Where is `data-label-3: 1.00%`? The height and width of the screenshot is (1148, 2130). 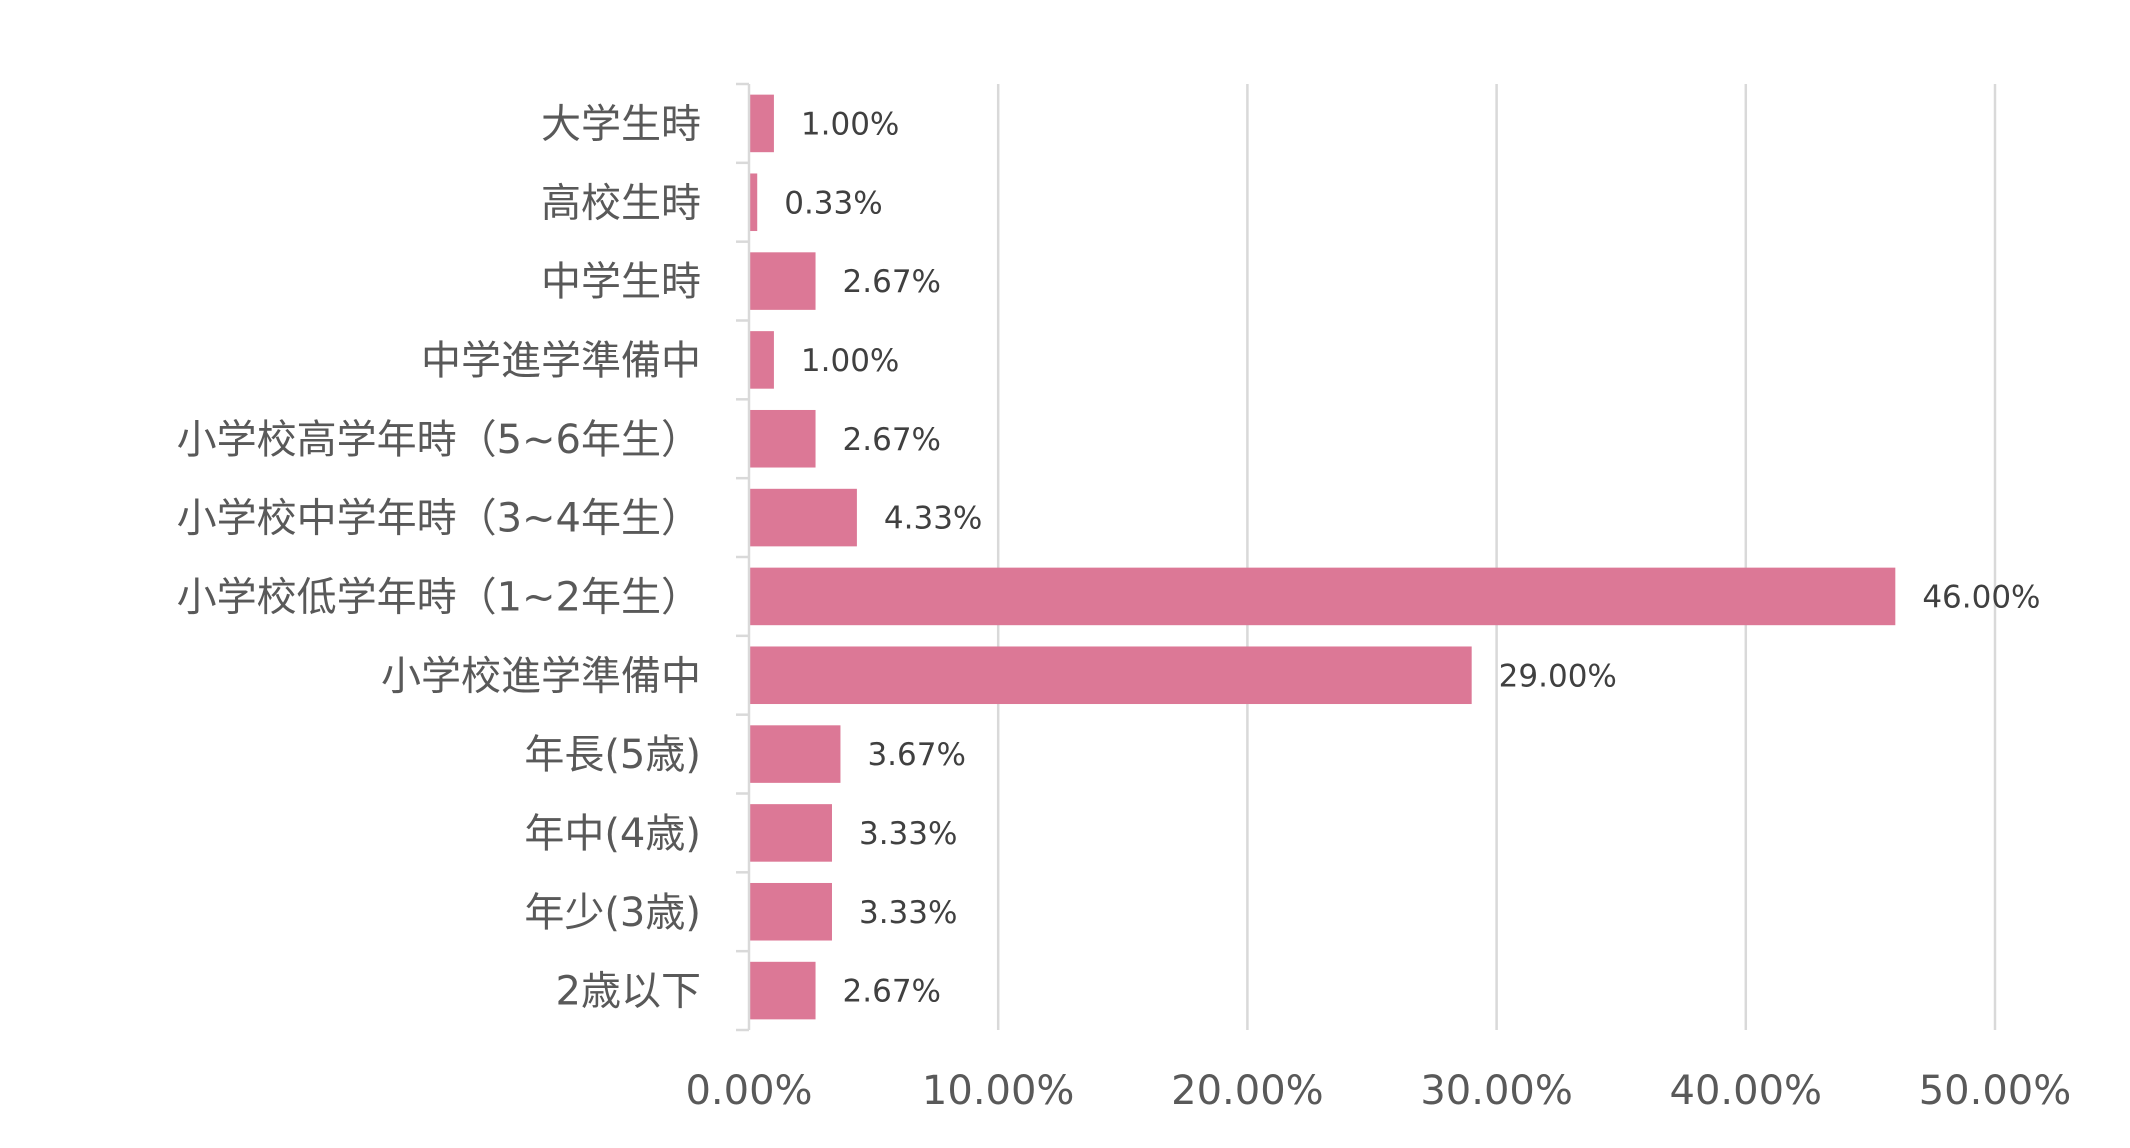 data-label-3: 1.00% is located at coordinates (850, 361).